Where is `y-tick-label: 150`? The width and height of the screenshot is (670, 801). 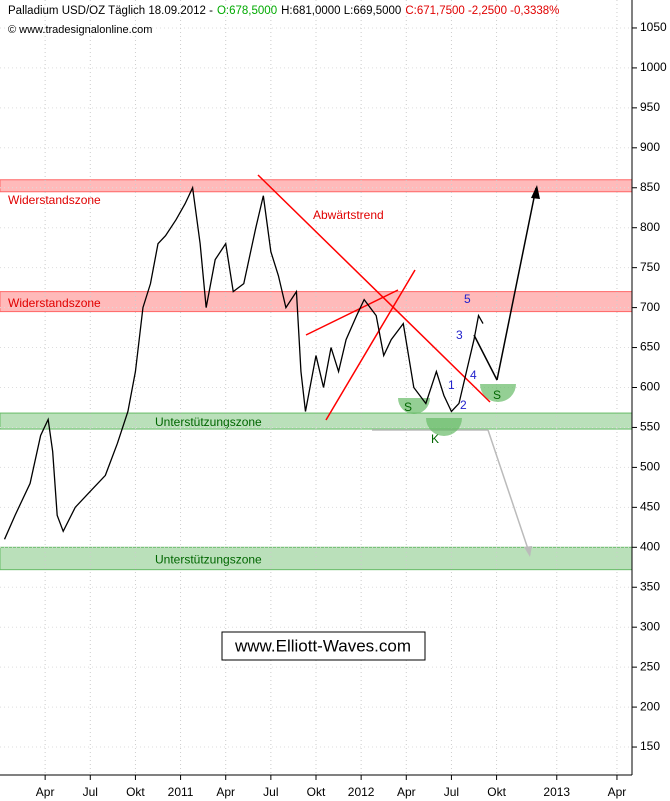
y-tick-label: 150 is located at coordinates (650, 746).